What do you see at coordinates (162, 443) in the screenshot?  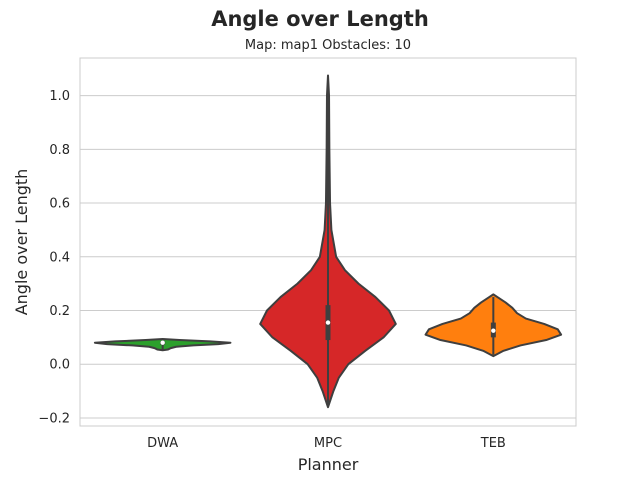 I see `x-tick-label: DWA` at bounding box center [162, 443].